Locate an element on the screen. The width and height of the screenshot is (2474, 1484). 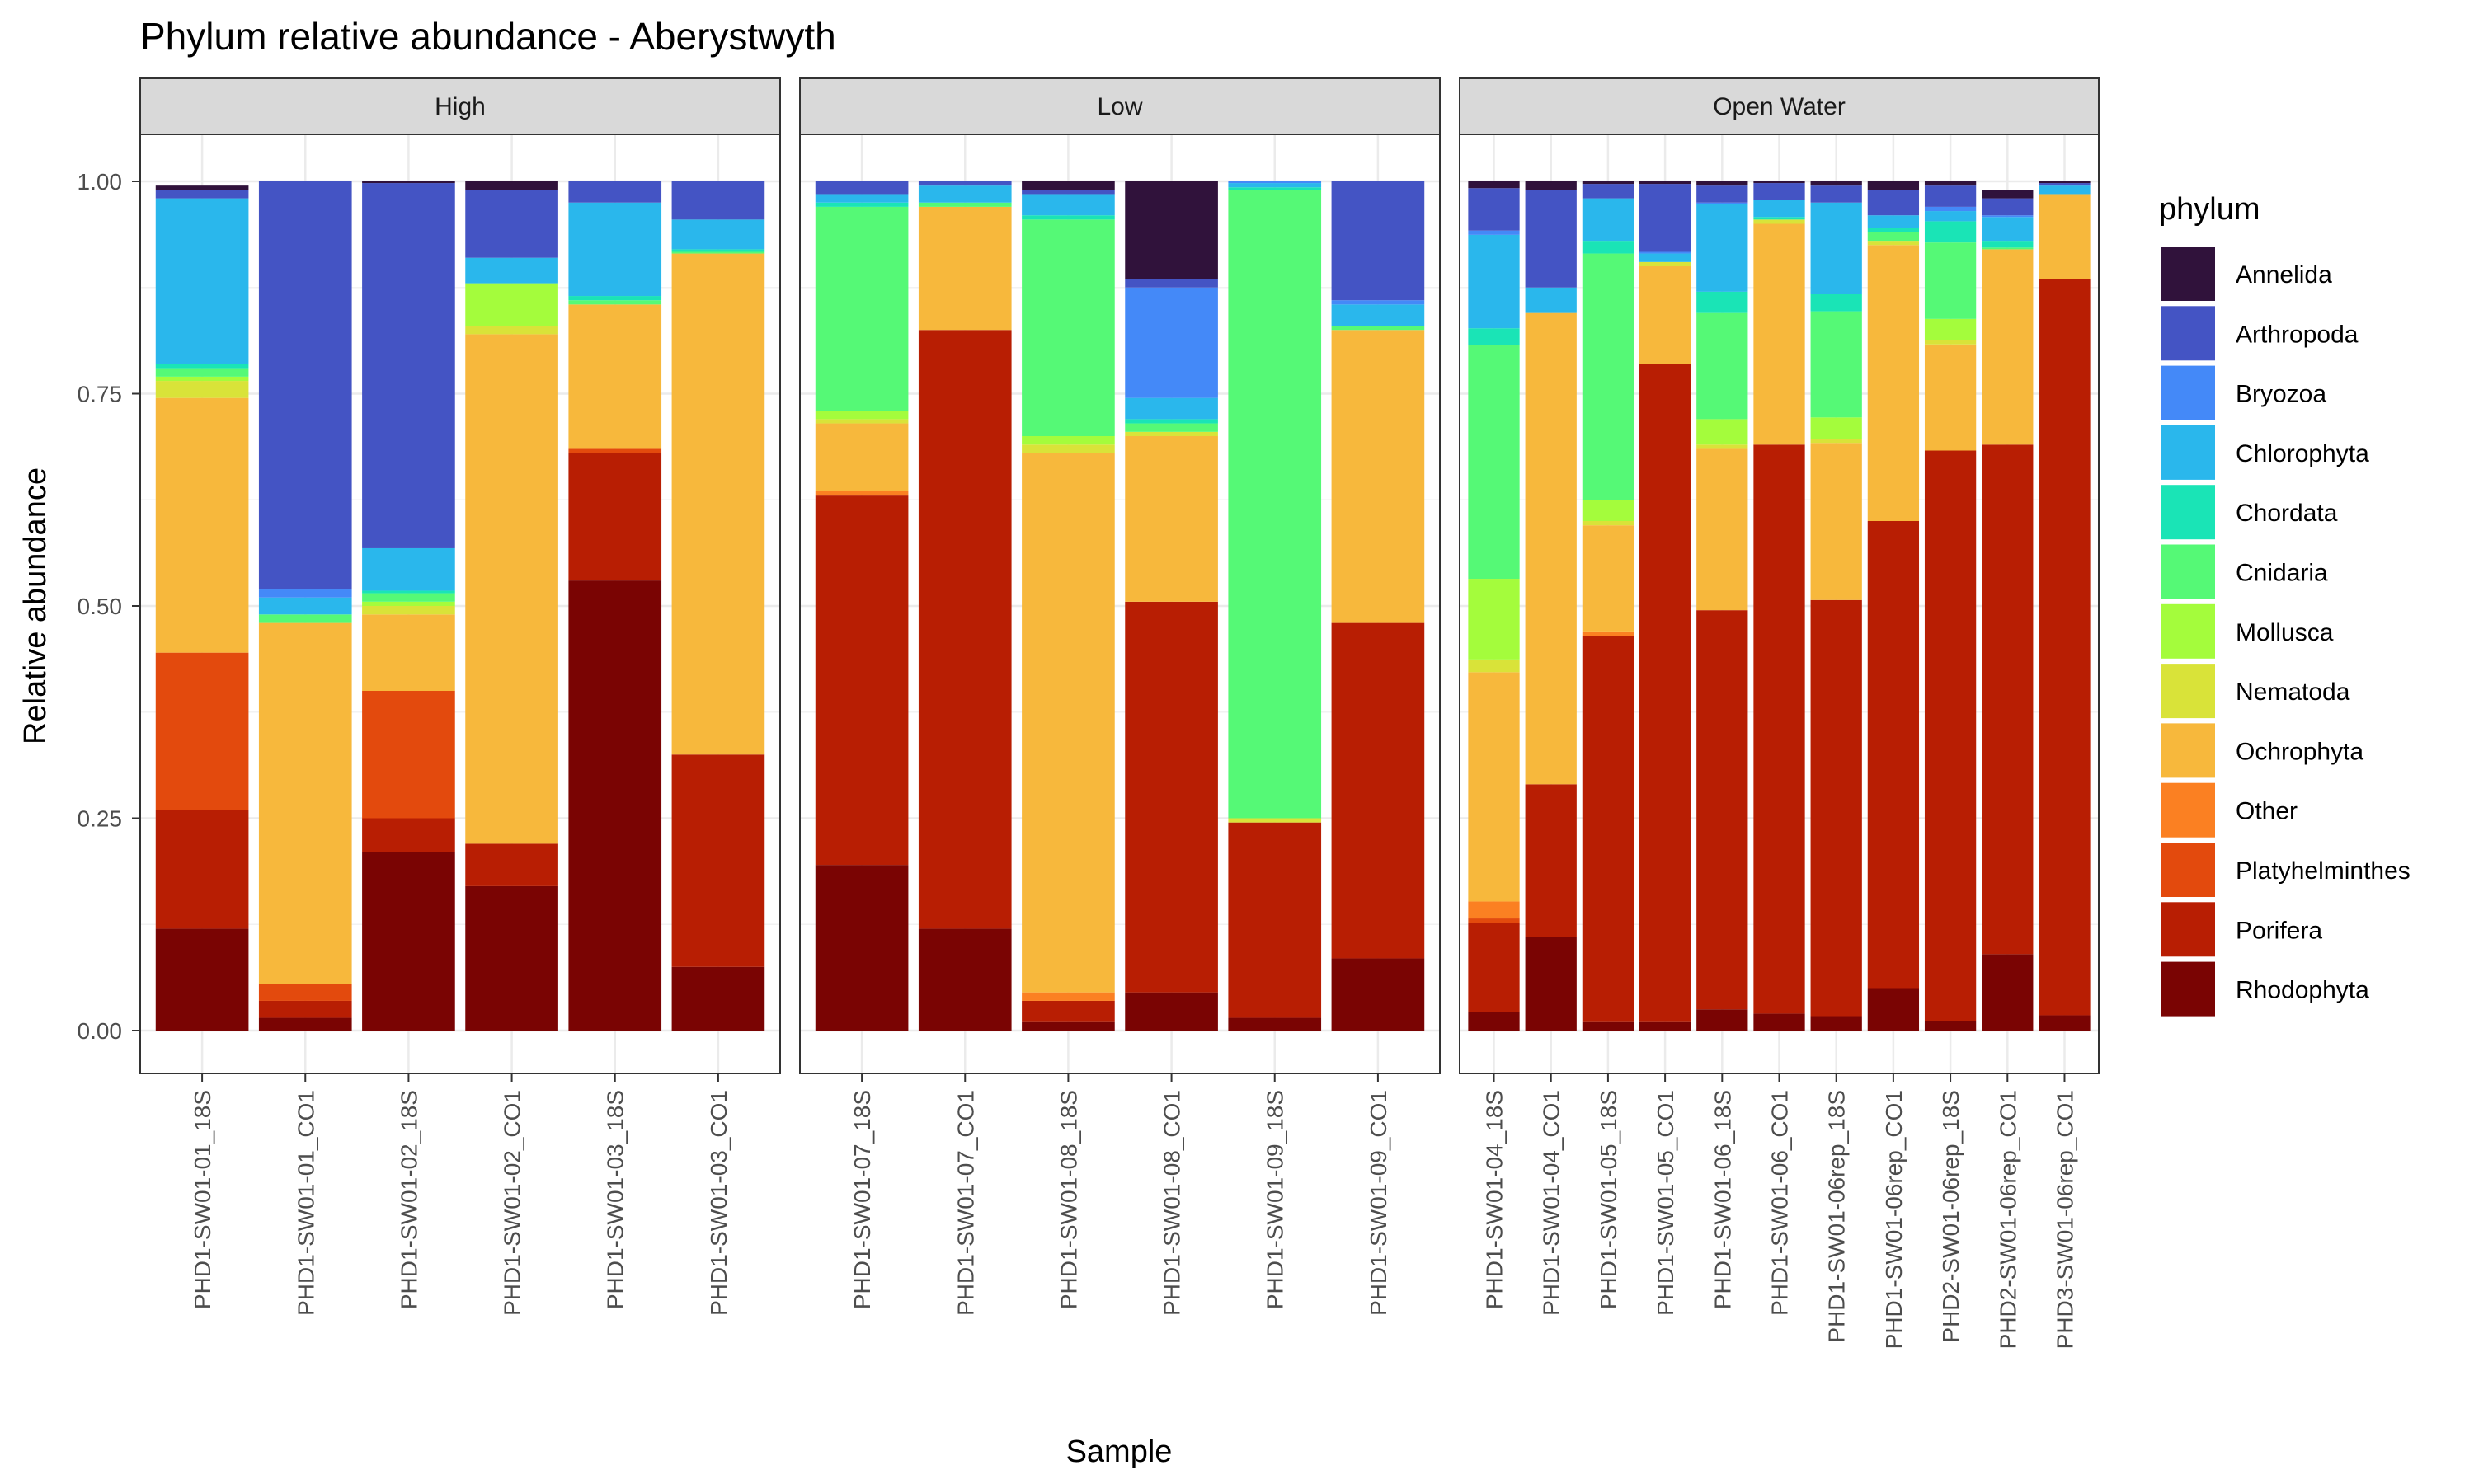
legend-label: Porifera is located at coordinates (2279, 930).